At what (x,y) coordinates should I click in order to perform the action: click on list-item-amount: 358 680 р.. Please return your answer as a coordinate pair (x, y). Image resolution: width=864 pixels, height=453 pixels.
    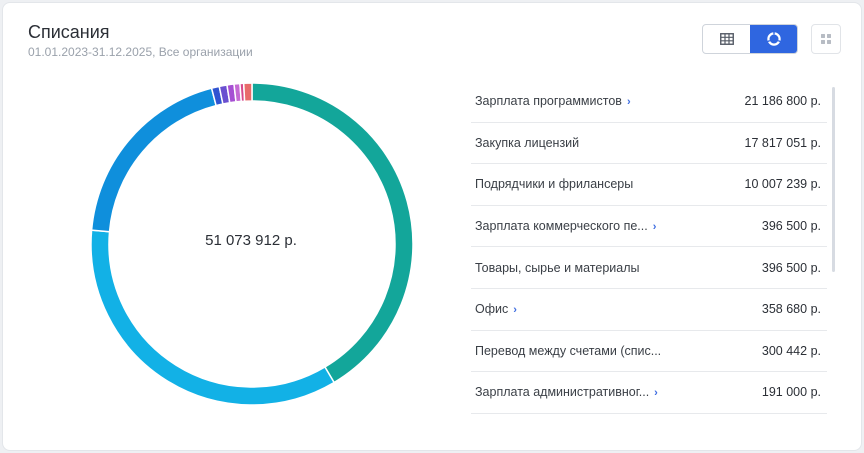
    Looking at the image, I should click on (791, 309).